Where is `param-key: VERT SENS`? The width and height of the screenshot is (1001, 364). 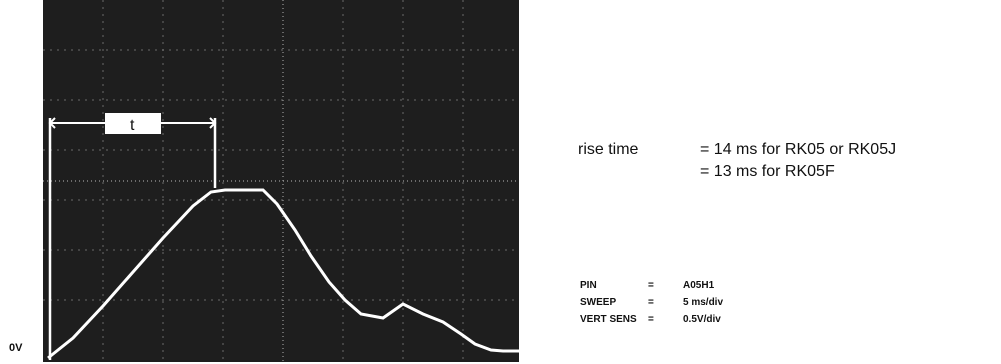 param-key: VERT SENS is located at coordinates (608, 319).